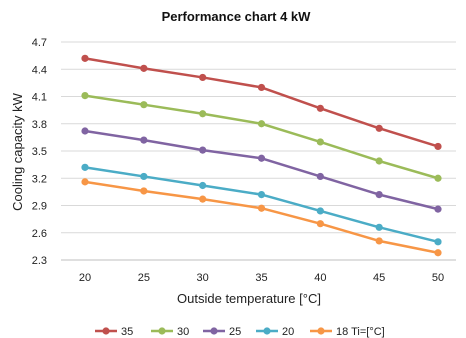  Describe the element at coordinates (39, 125) in the screenshot. I see `y-tick-label: 3.8` at that location.